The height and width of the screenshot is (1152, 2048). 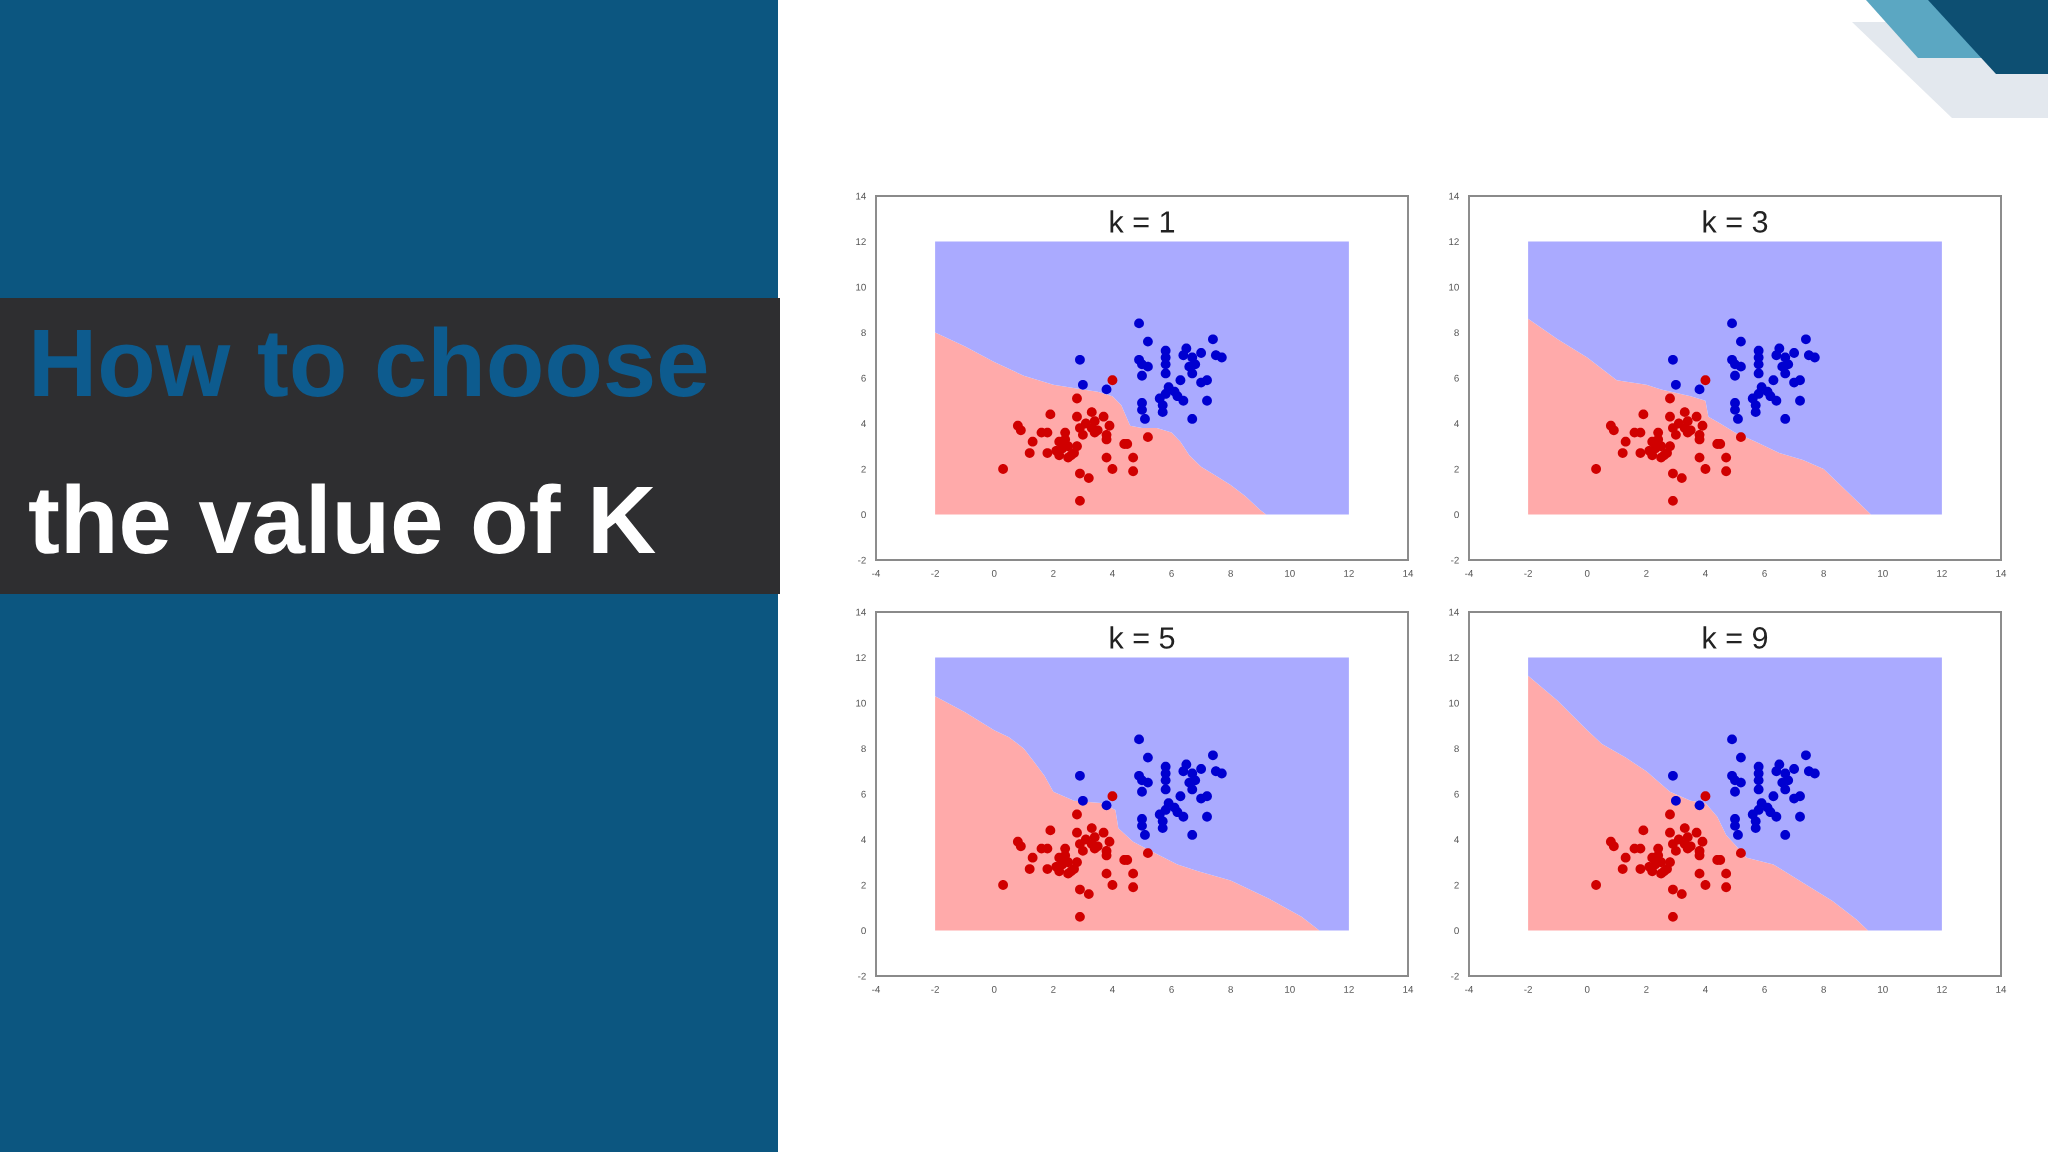 I want to click on x-tick-label: 14, so click(x=1408, y=989).